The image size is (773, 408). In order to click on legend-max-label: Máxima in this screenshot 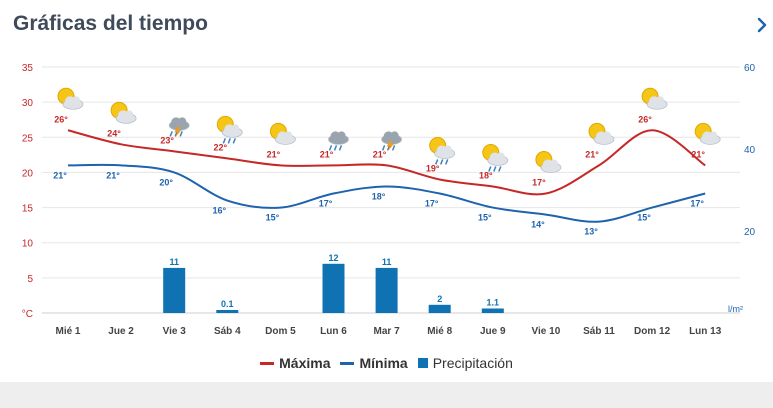, I will do `click(305, 363)`.